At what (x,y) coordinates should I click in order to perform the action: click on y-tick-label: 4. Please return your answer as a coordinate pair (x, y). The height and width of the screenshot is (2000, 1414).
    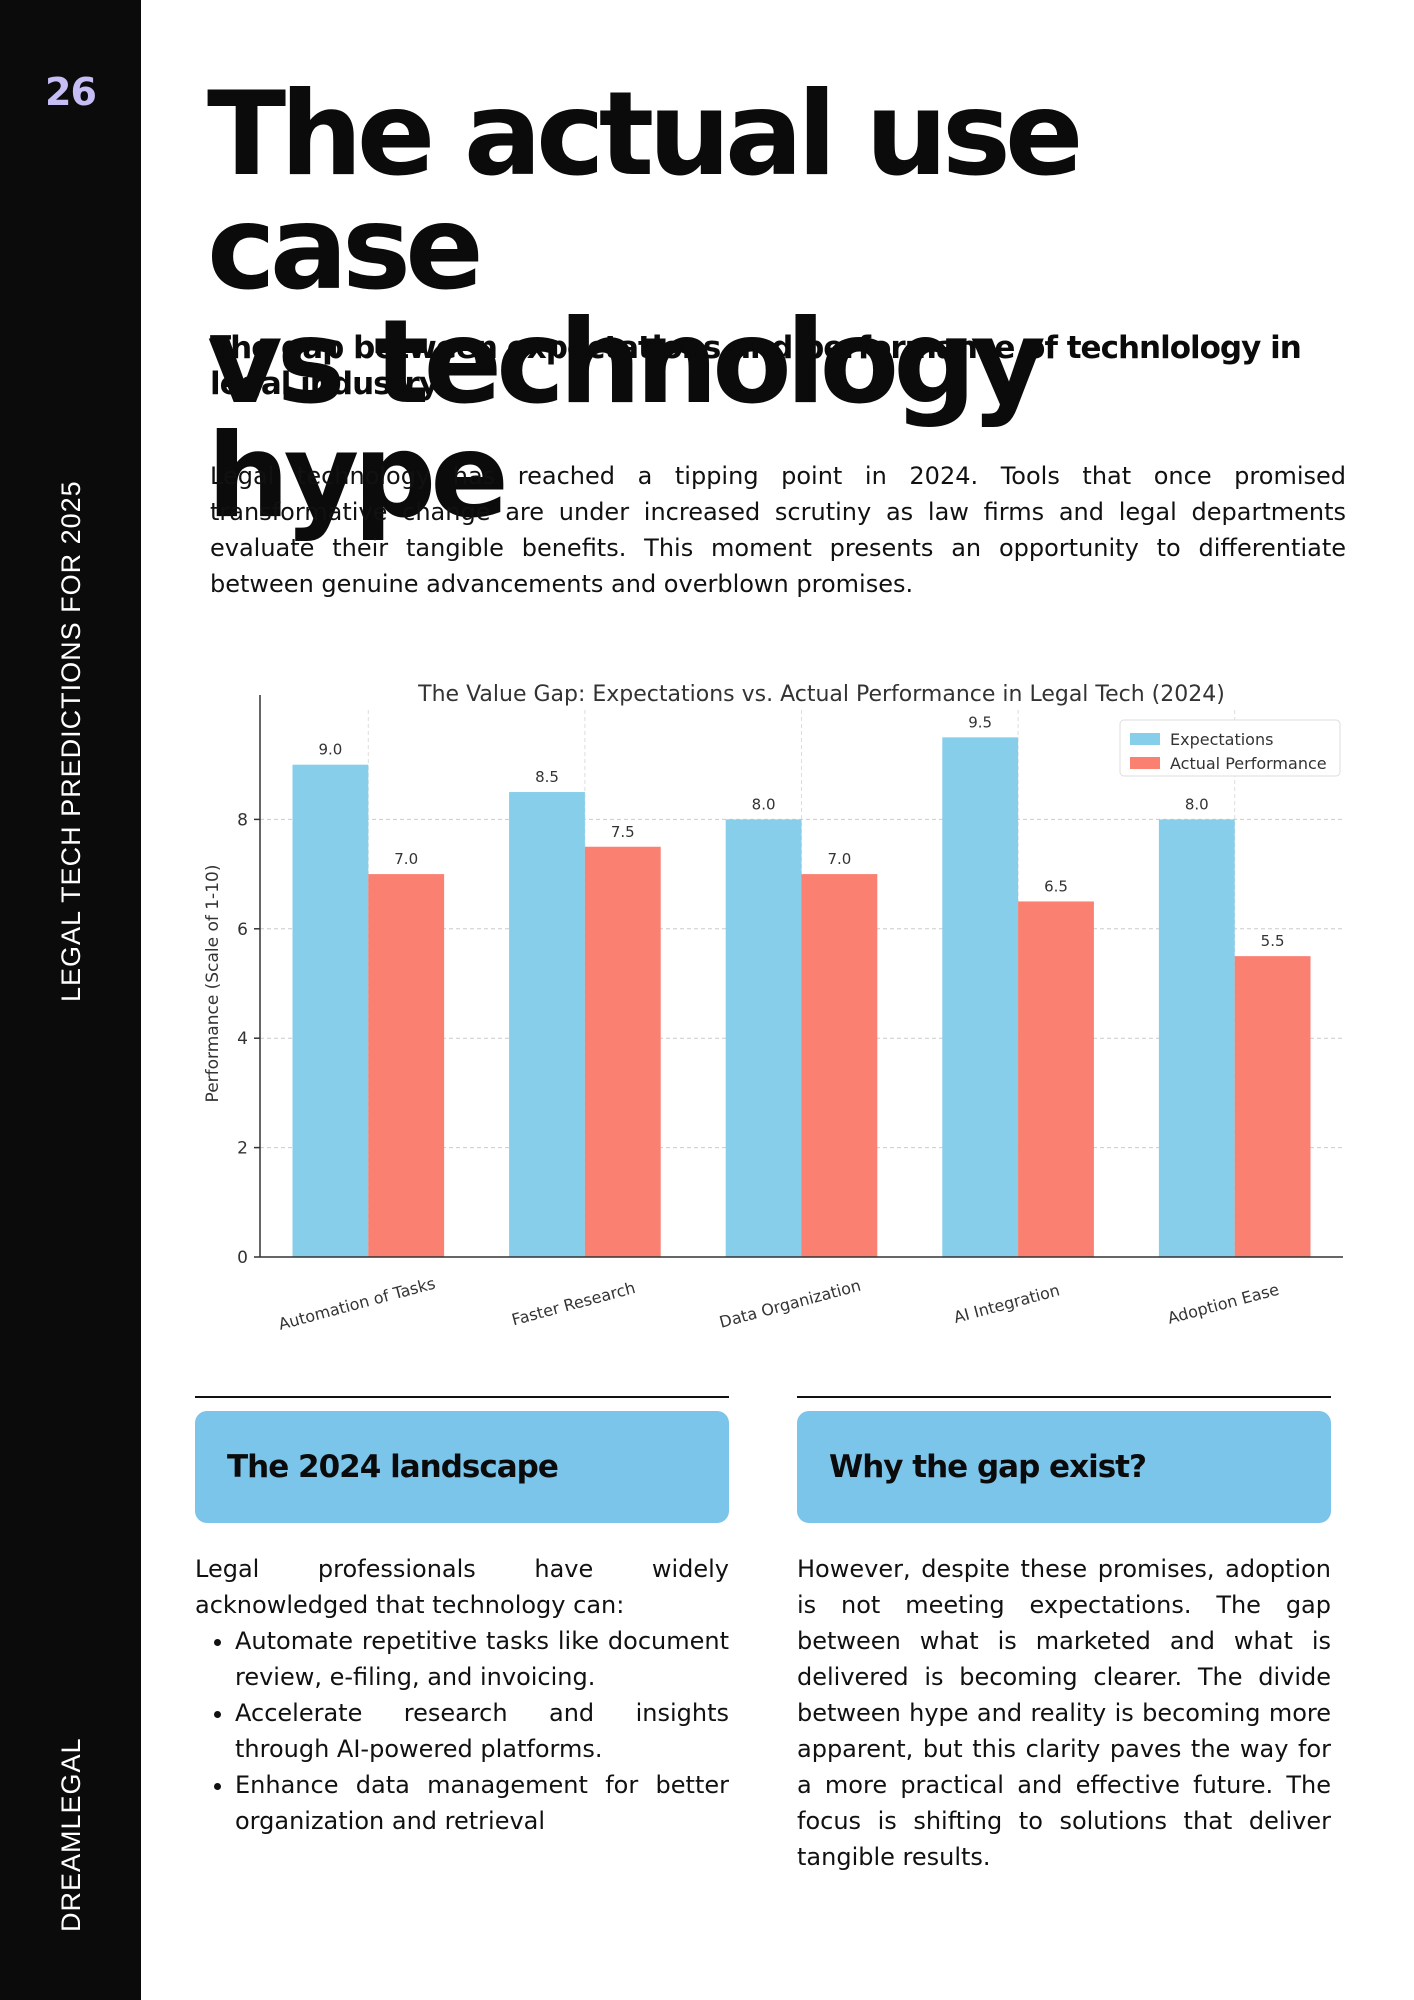
    Looking at the image, I should click on (242, 1039).